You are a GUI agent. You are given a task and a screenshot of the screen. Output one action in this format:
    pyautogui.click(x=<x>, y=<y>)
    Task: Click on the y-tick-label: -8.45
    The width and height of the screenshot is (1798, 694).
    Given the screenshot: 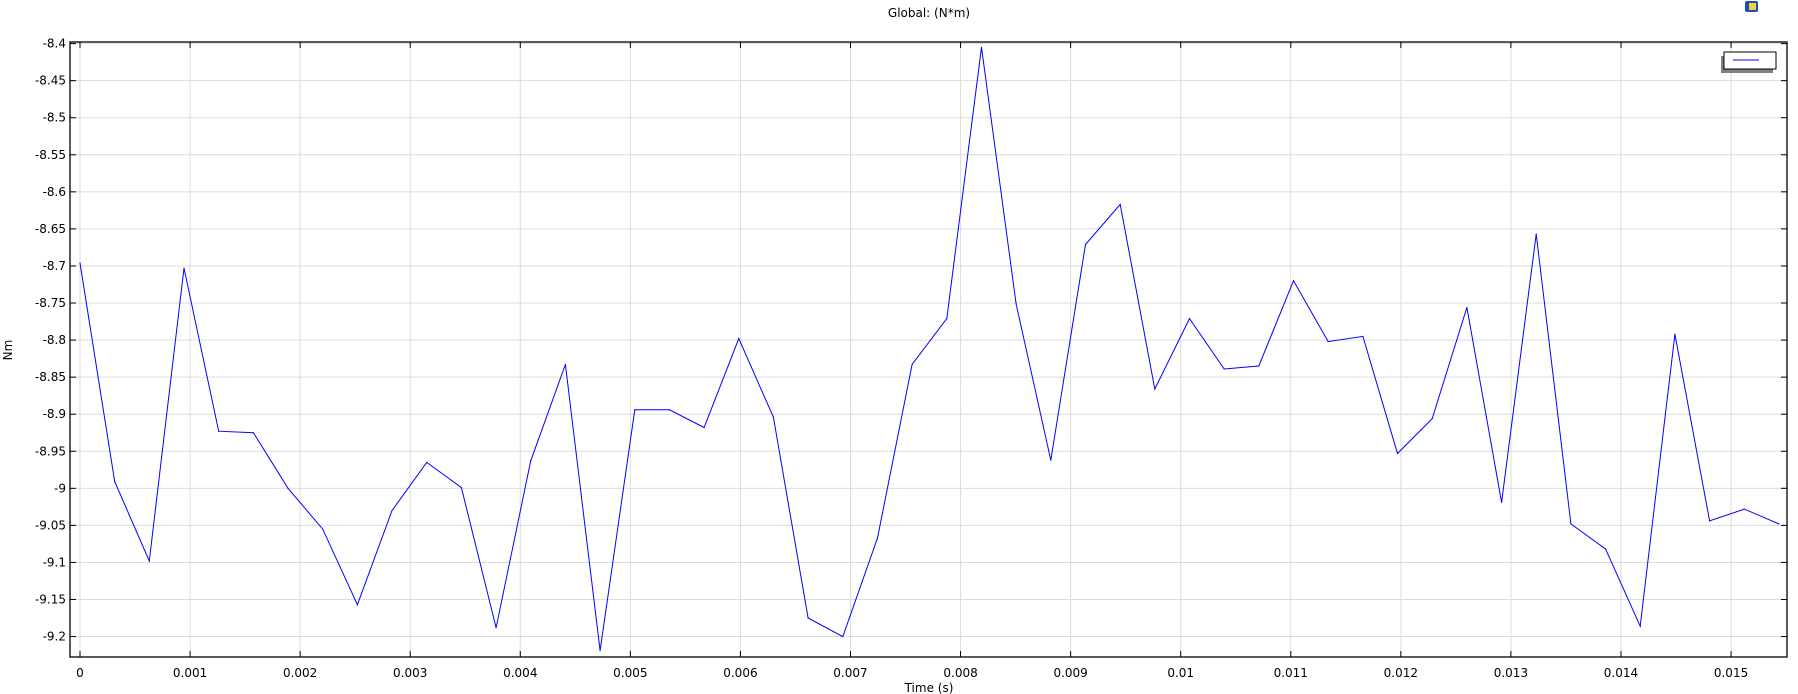 What is the action you would take?
    pyautogui.click(x=50, y=81)
    